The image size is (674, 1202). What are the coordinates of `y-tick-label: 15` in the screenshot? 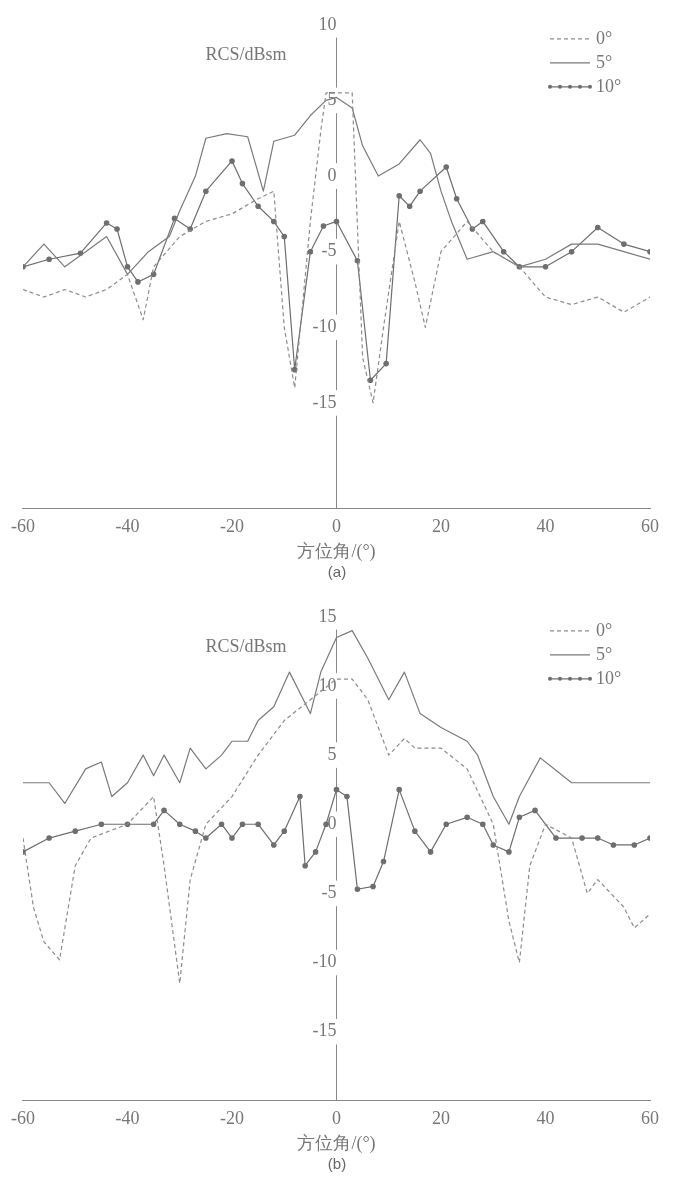 It's located at (327, 615).